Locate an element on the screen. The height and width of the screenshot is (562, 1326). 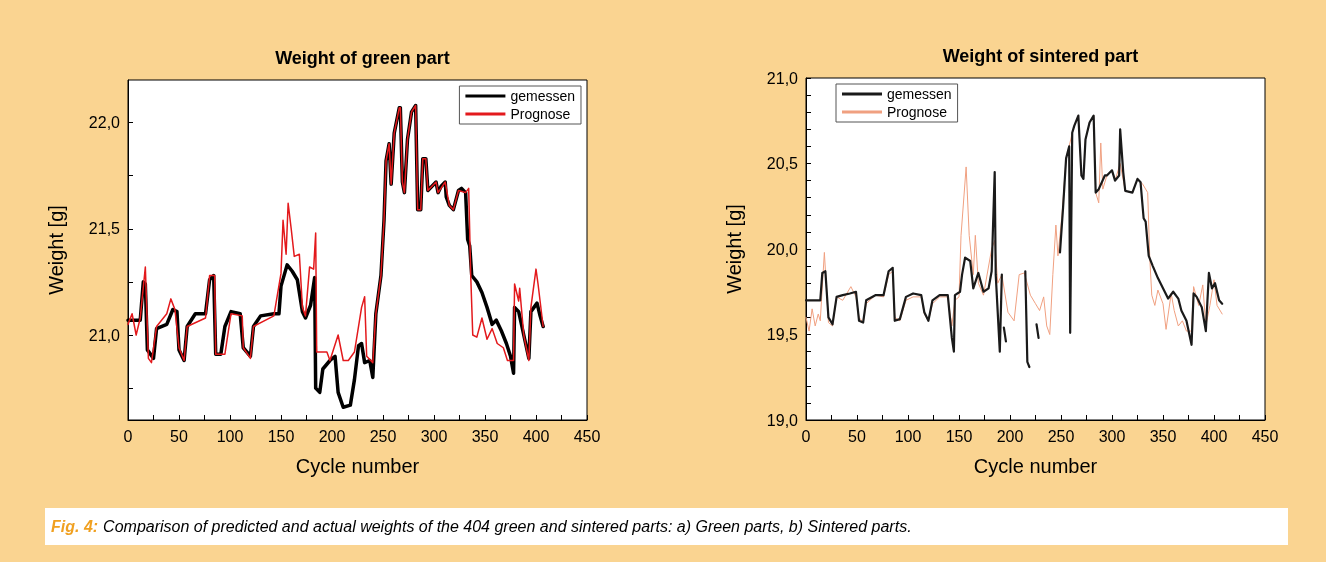
chart-title: Weight of sintered part is located at coordinates (1040, 56).